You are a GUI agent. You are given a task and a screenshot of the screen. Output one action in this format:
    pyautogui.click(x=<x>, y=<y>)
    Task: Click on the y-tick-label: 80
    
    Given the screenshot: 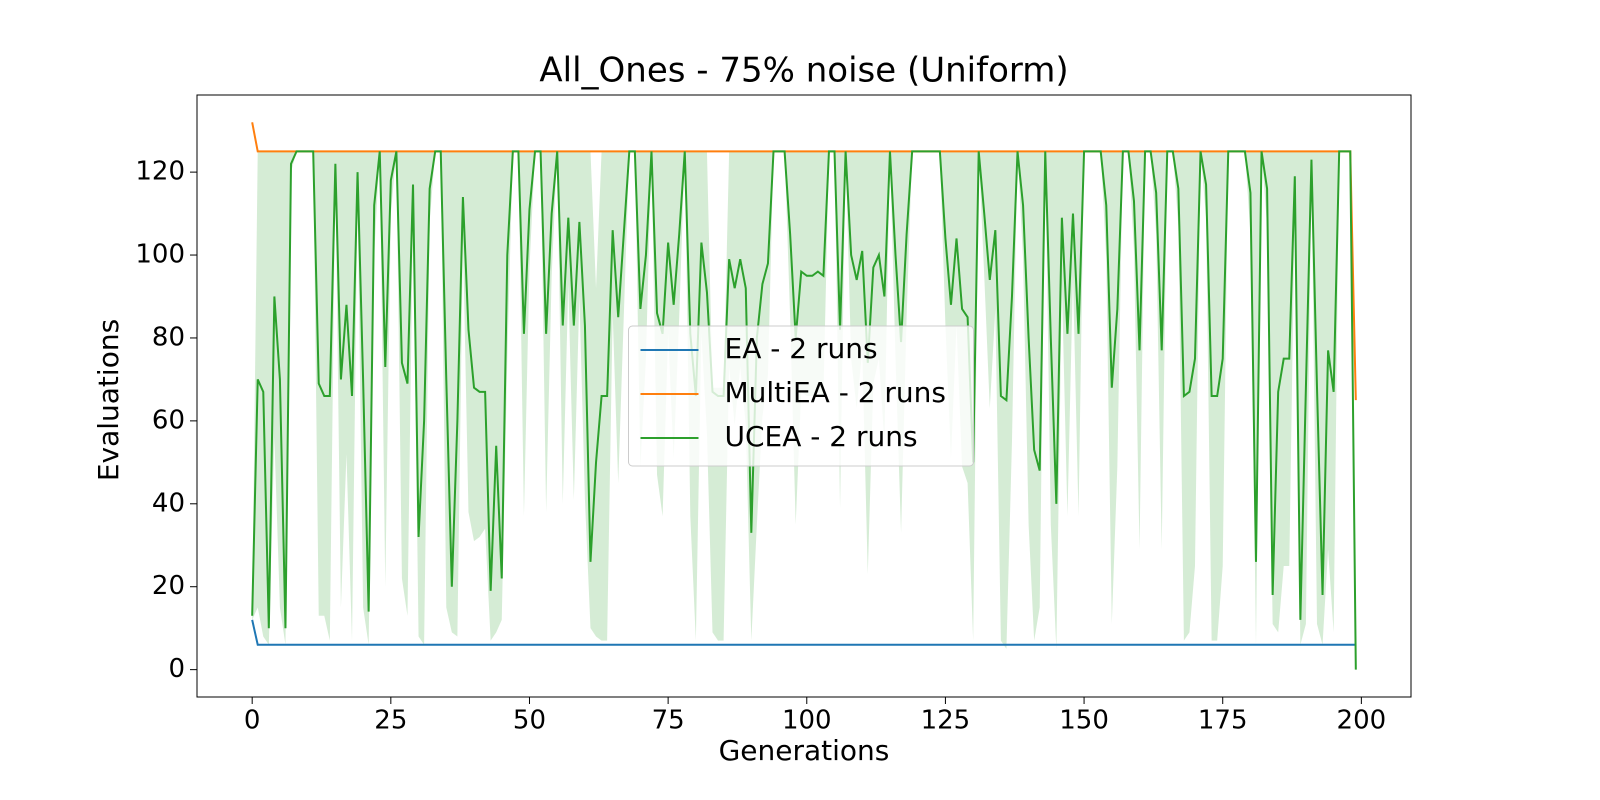 What is the action you would take?
    pyautogui.click(x=168, y=337)
    